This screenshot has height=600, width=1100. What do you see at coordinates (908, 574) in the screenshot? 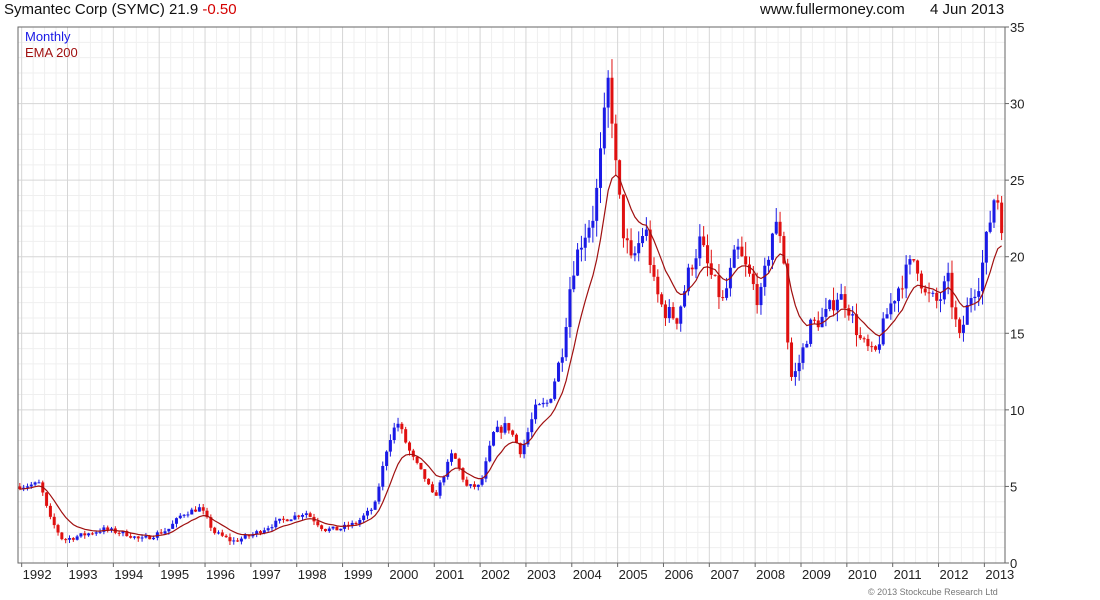
I see `x-tick-label: 2011` at bounding box center [908, 574].